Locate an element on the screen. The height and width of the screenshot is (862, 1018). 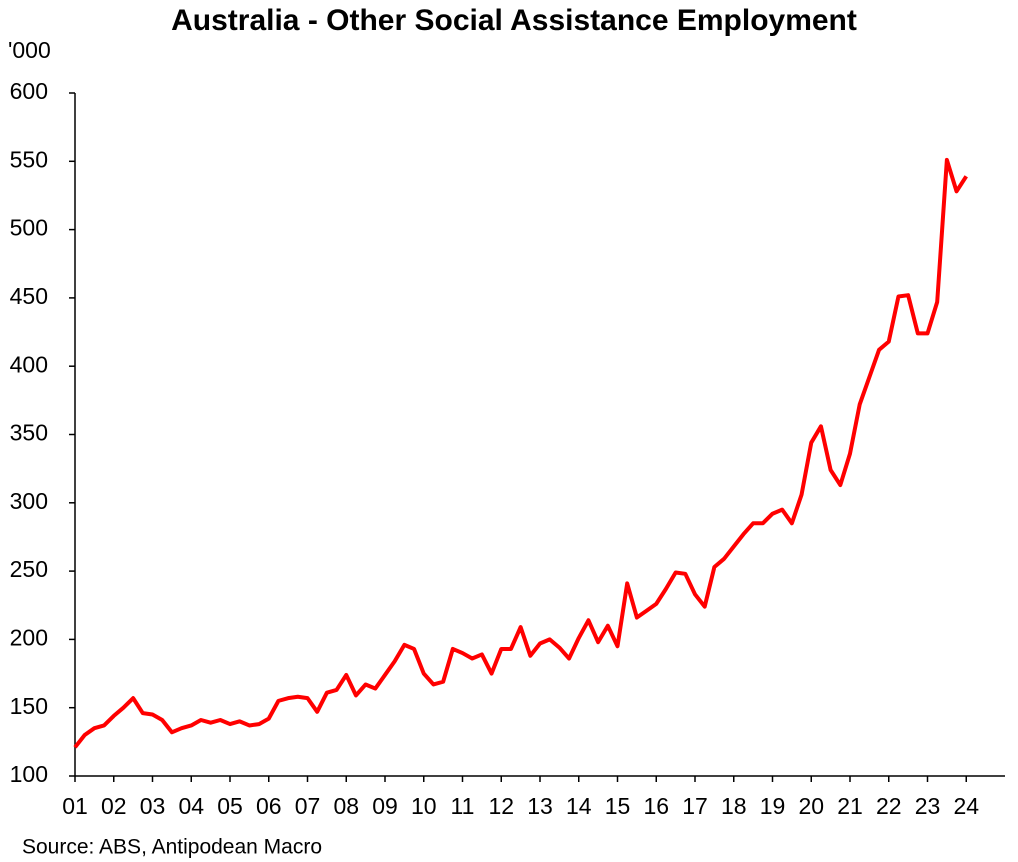
x-tick-label: 22 is located at coordinates (889, 806).